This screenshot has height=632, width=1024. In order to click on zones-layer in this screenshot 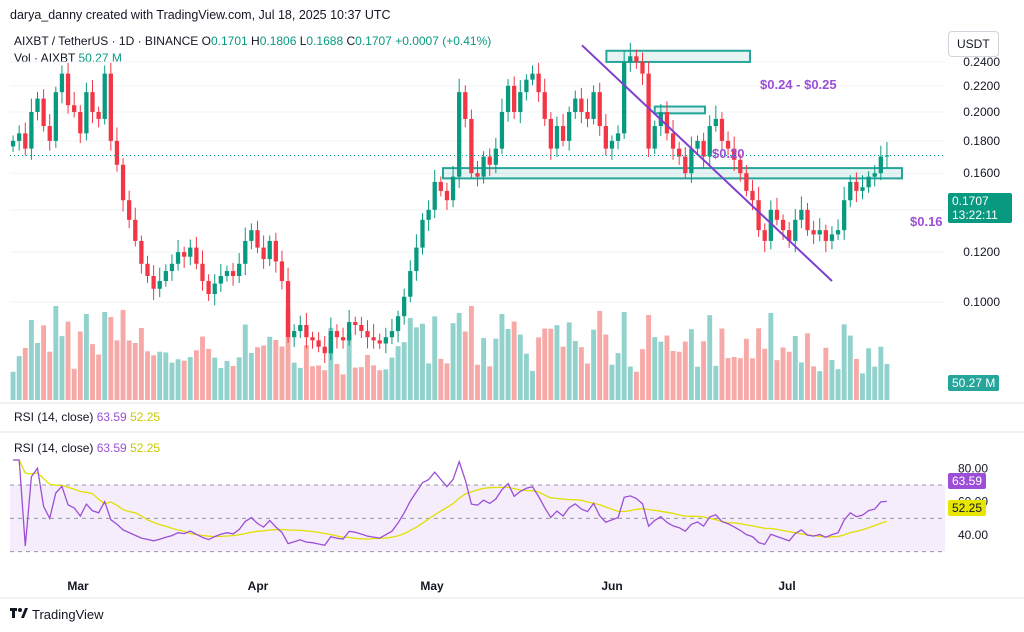, I will do `click(672, 114)`.